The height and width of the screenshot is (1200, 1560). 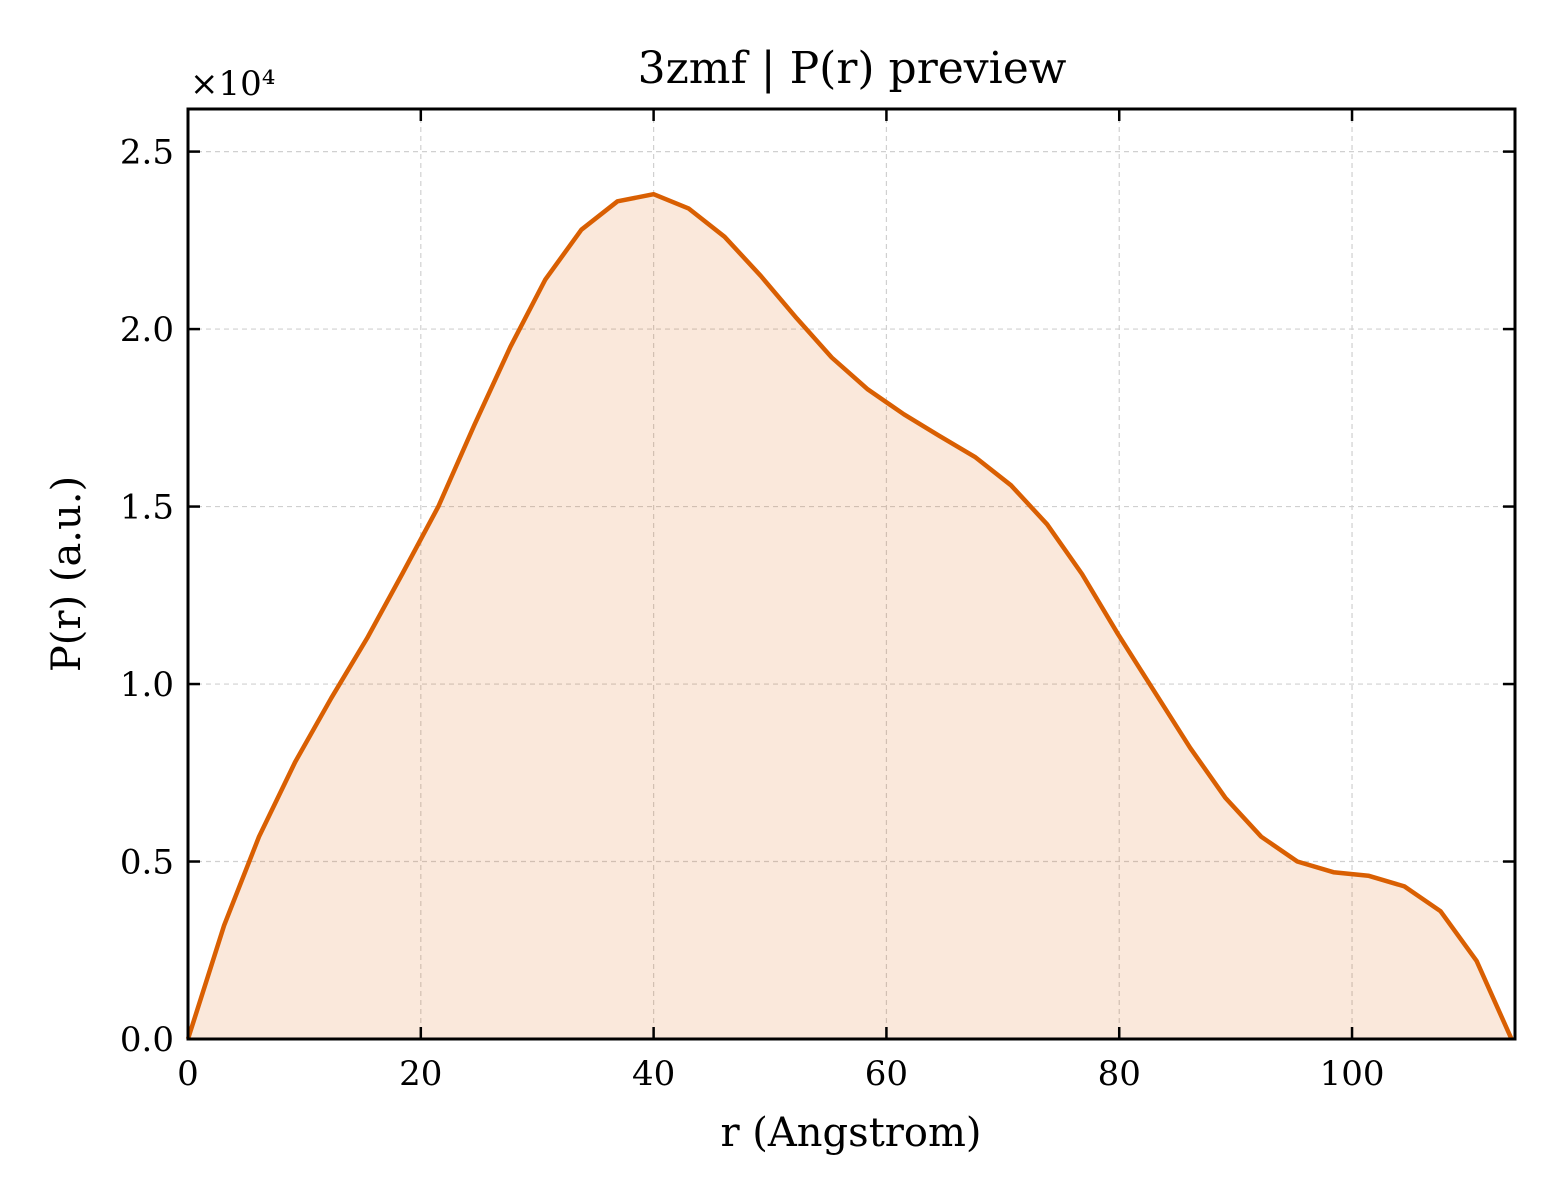 What do you see at coordinates (886, 1074) in the screenshot?
I see `x-tick-label: 60` at bounding box center [886, 1074].